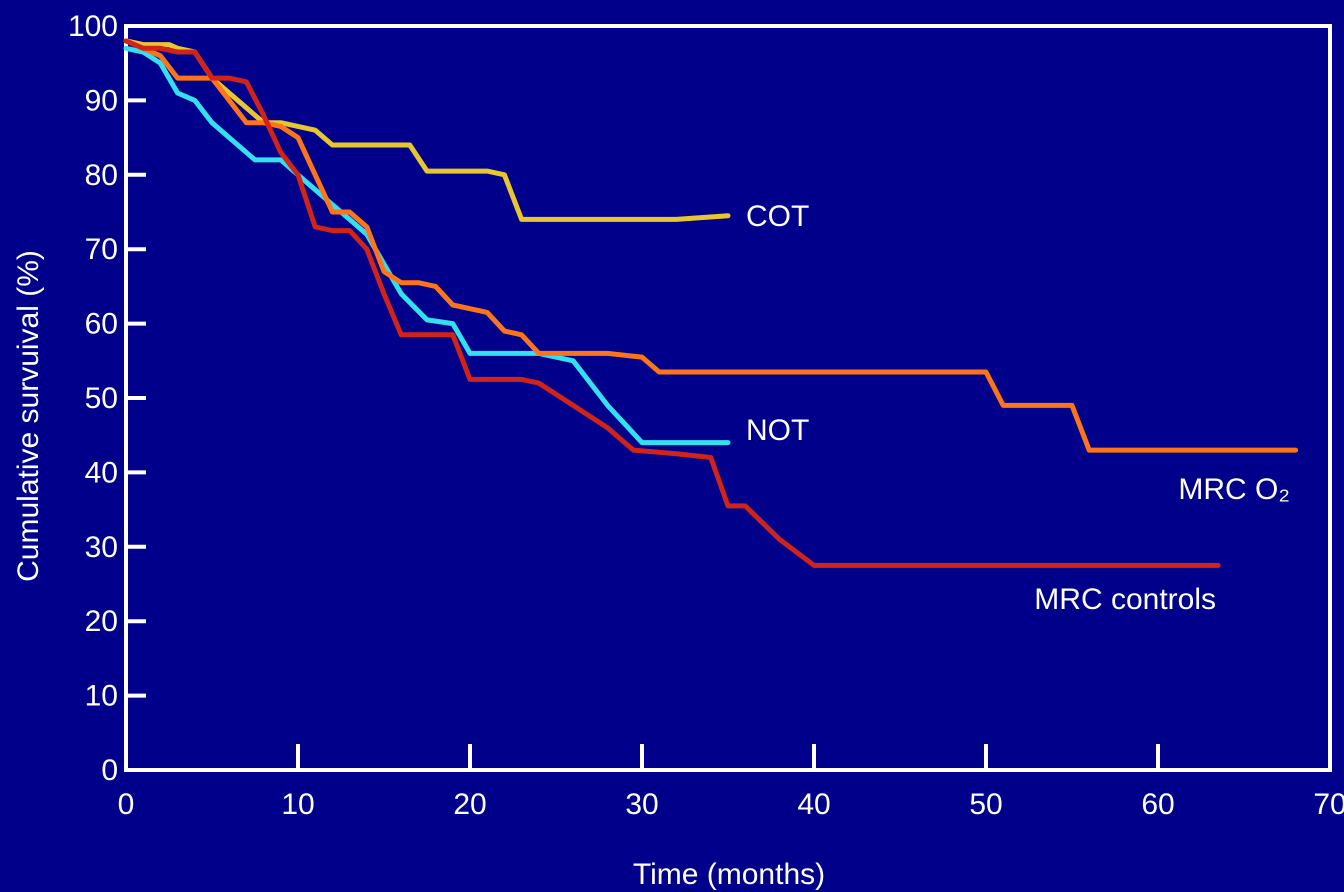 This screenshot has height=892, width=1344. Describe the element at coordinates (1328, 804) in the screenshot. I see `x-tick-label: 70` at that location.